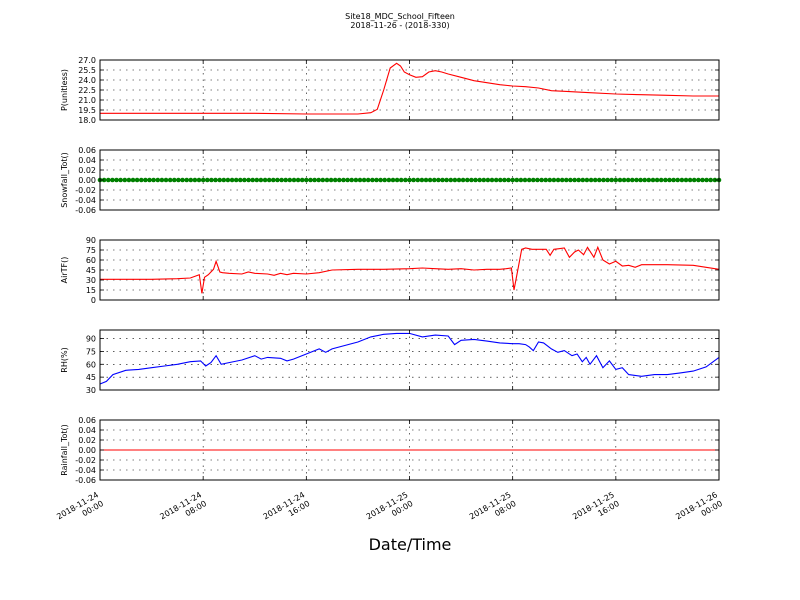 The width and height of the screenshot is (800, 600). I want to click on y-tick-label: 25.5, so click(87, 70).